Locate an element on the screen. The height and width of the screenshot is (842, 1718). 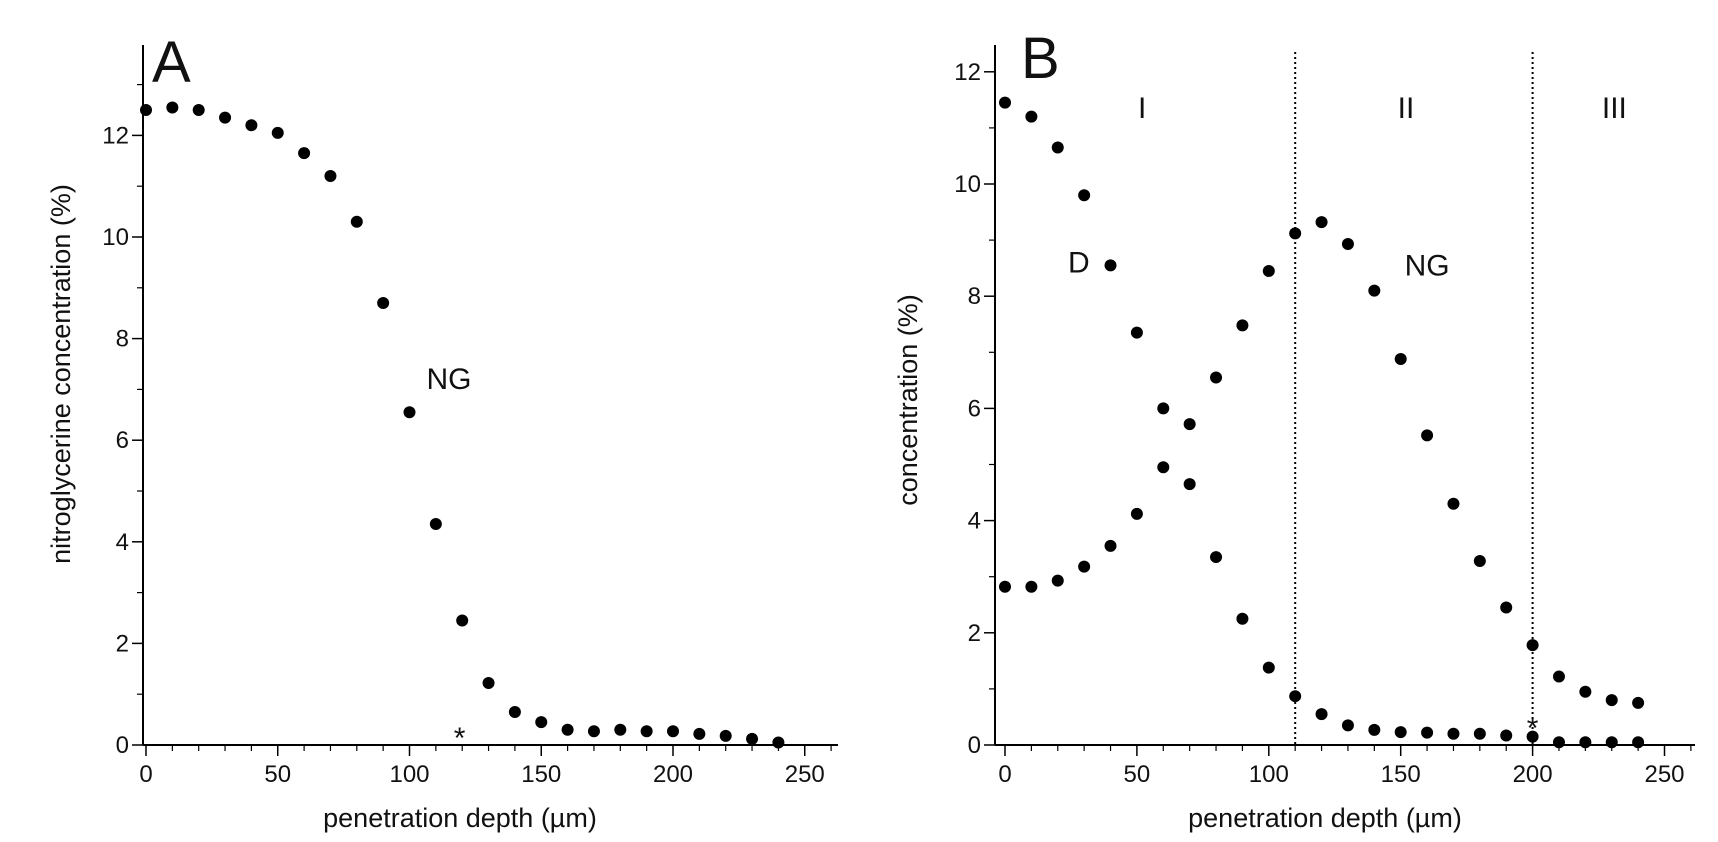
panel-a-y-tick-label: 0 is located at coordinates (122, 745).